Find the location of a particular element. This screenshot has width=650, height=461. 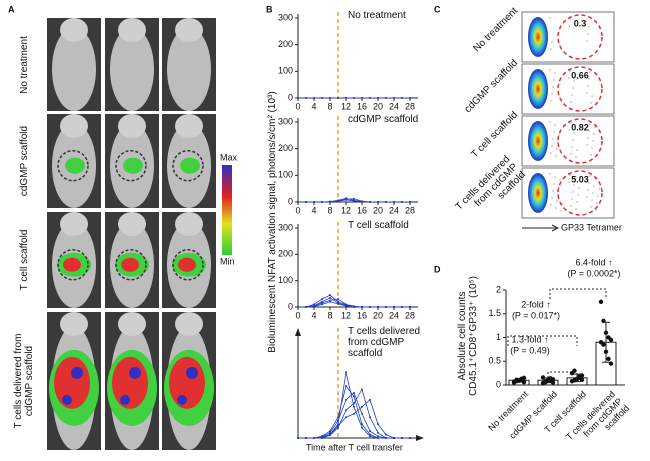

y-tick-label: 100 is located at coordinates (285, 71).